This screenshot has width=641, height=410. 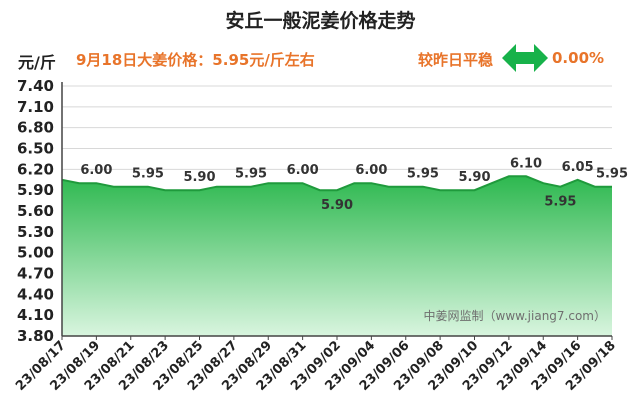 What do you see at coordinates (35, 190) in the screenshot?
I see `y-tick-label: 5.90` at bounding box center [35, 190].